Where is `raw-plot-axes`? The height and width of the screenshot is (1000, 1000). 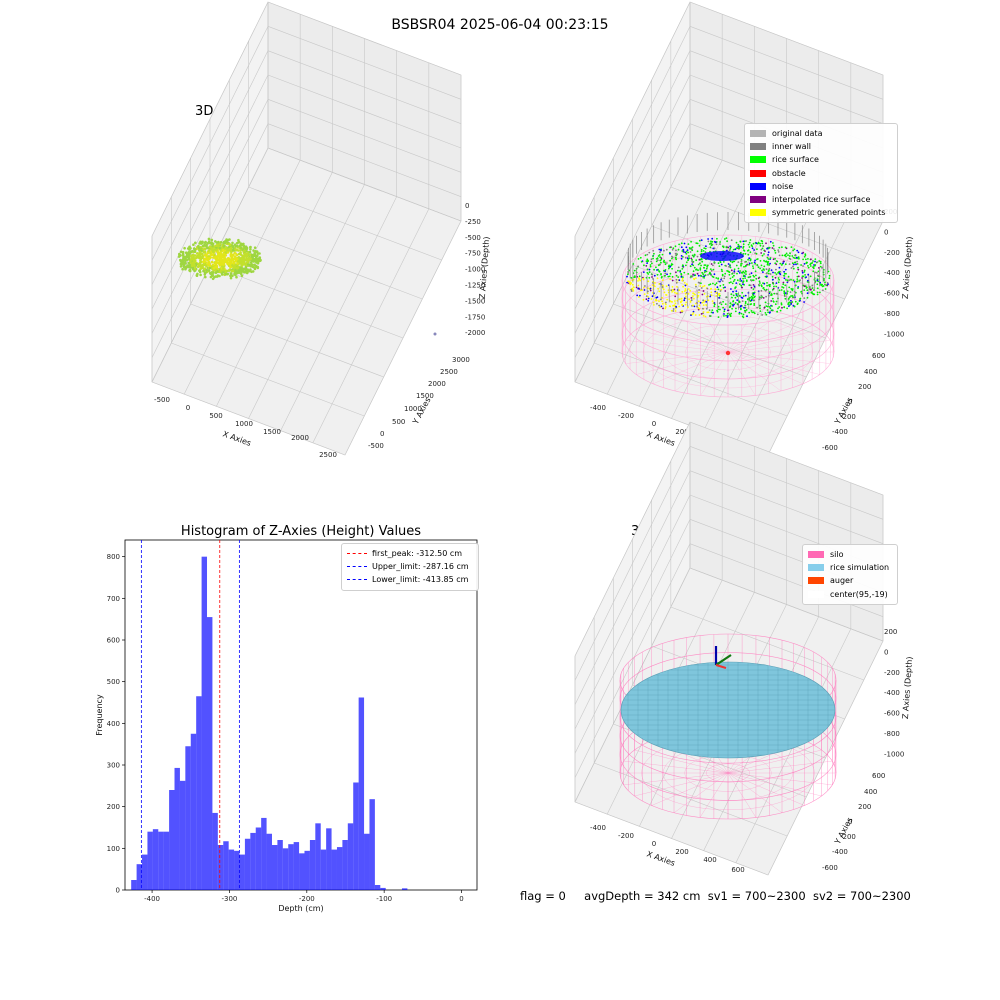 raw-plot-axes is located at coordinates (306, 228).